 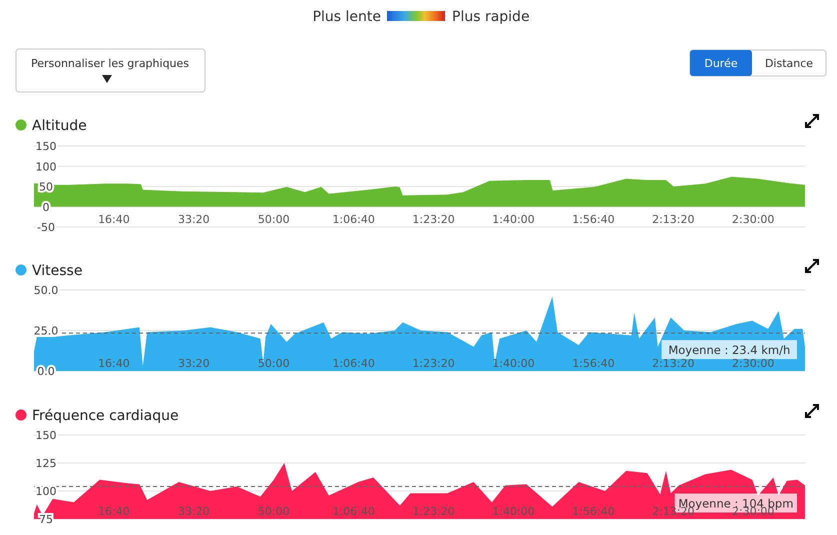 What do you see at coordinates (46, 290) in the screenshot?
I see `y-tick-label: 50.0` at bounding box center [46, 290].